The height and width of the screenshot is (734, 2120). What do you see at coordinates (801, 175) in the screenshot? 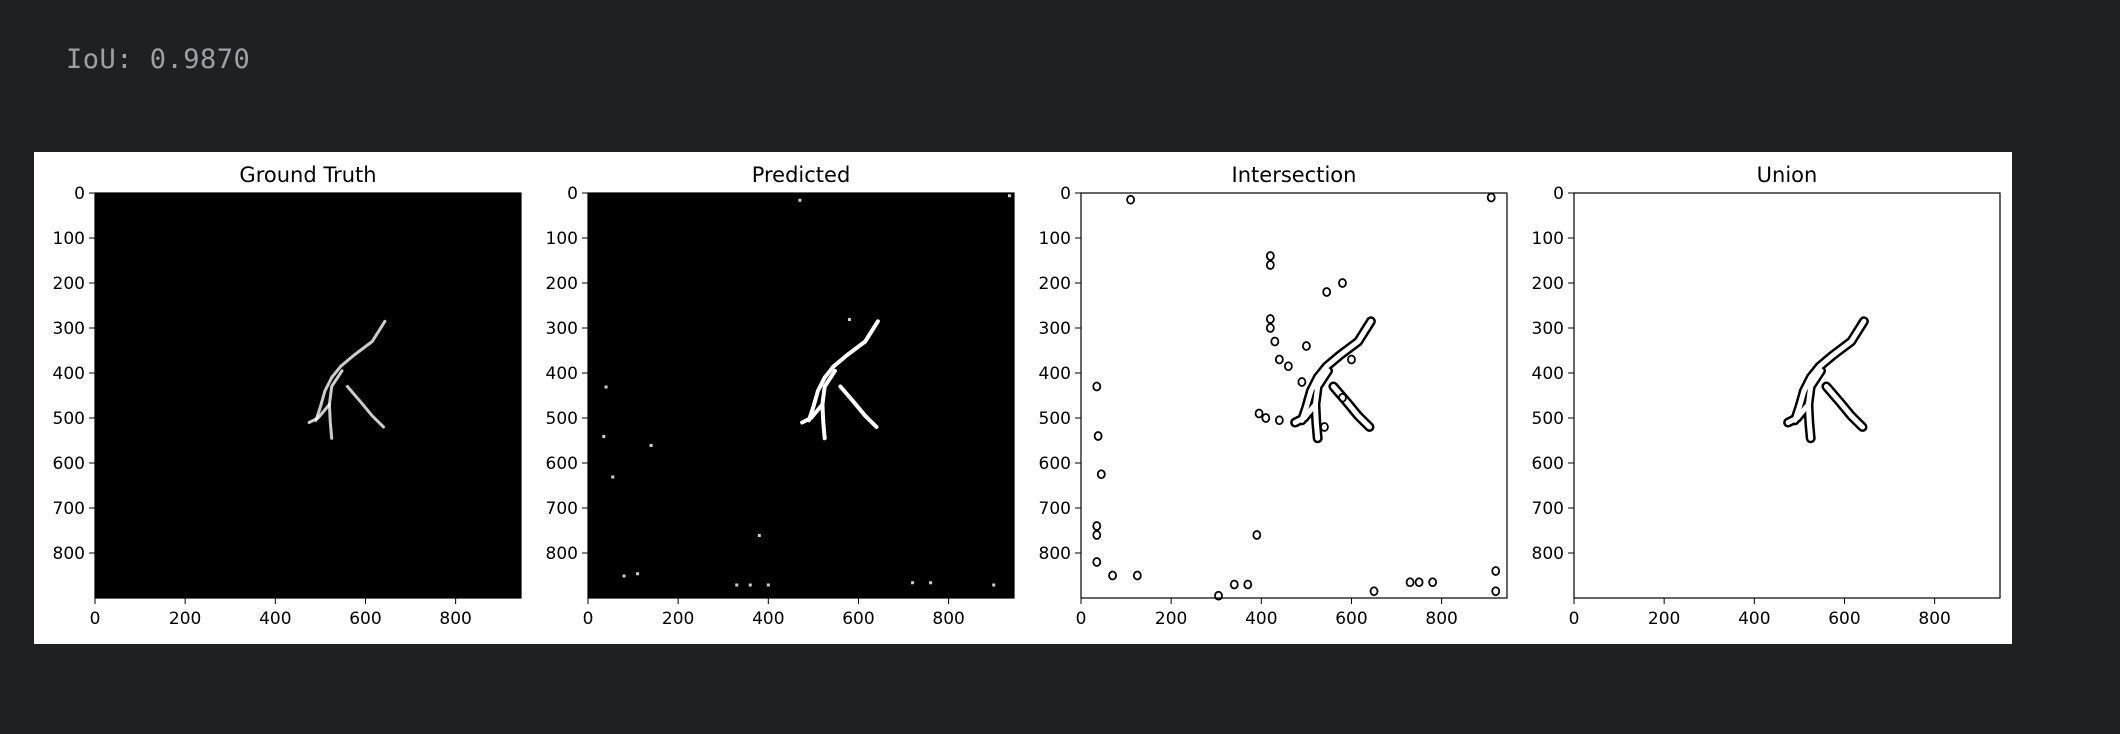
I see `panel-title: Predicted` at bounding box center [801, 175].